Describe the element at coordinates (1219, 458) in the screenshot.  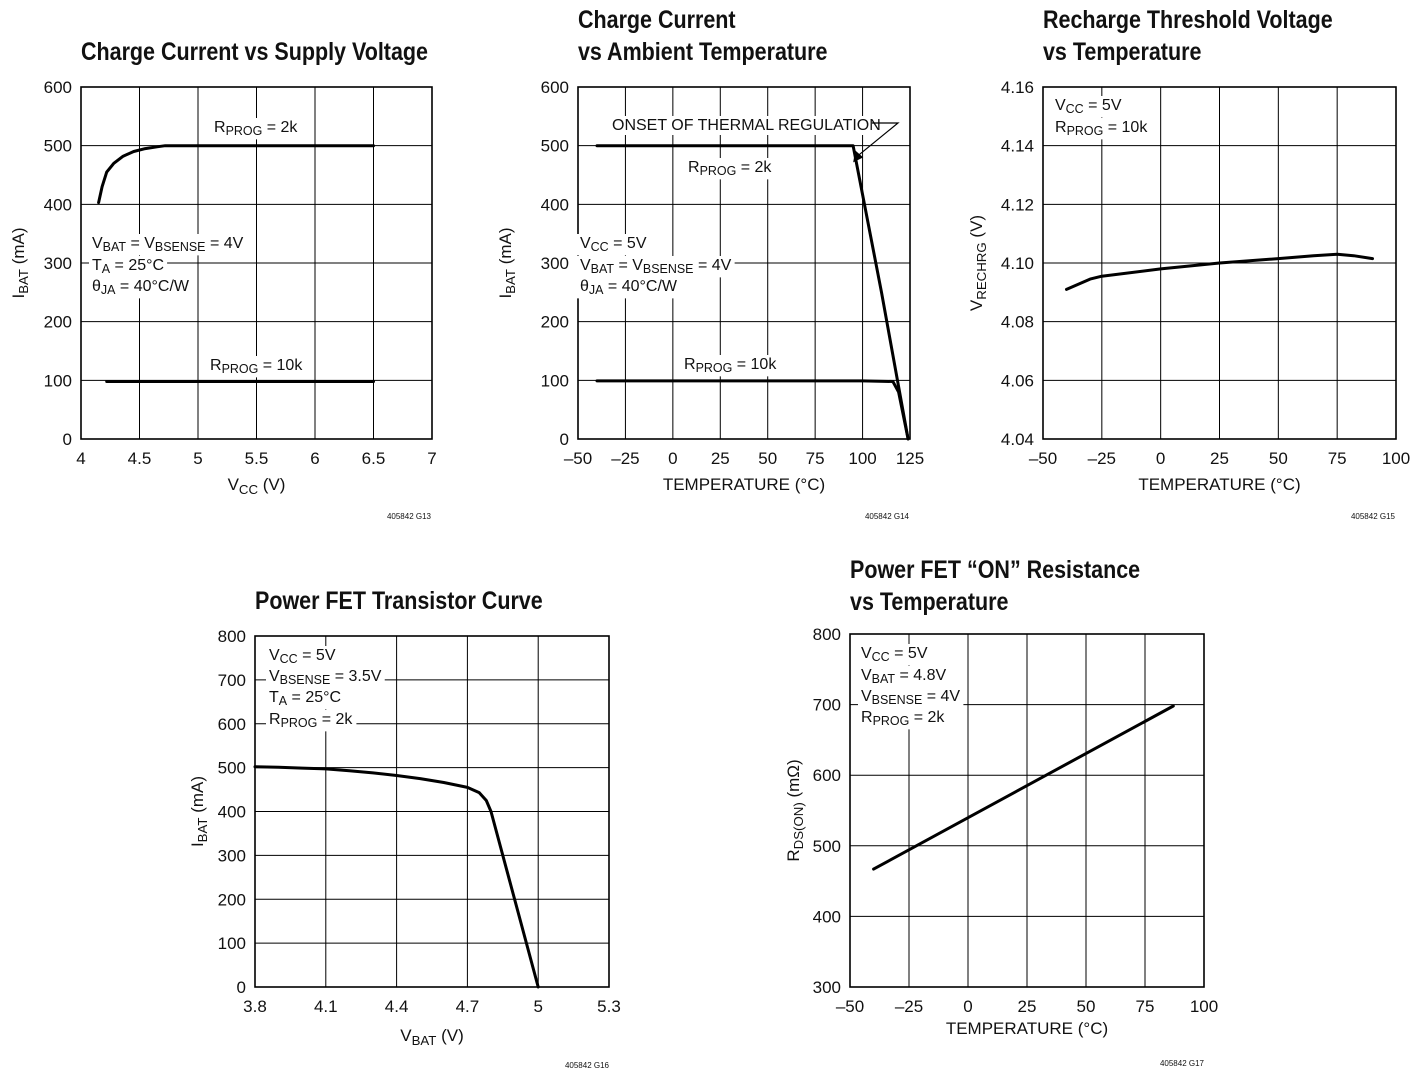
I see `x-tick-label: 25` at that location.